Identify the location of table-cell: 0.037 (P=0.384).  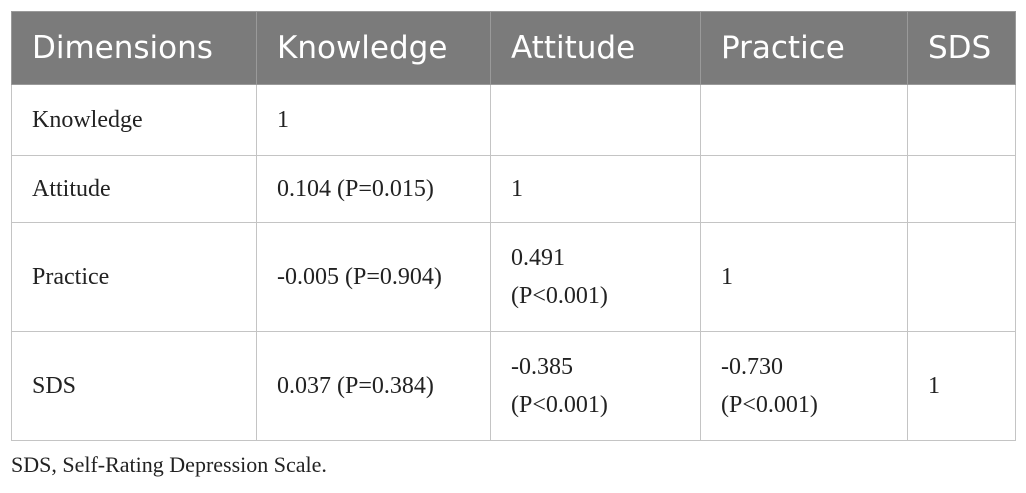
(373, 386).